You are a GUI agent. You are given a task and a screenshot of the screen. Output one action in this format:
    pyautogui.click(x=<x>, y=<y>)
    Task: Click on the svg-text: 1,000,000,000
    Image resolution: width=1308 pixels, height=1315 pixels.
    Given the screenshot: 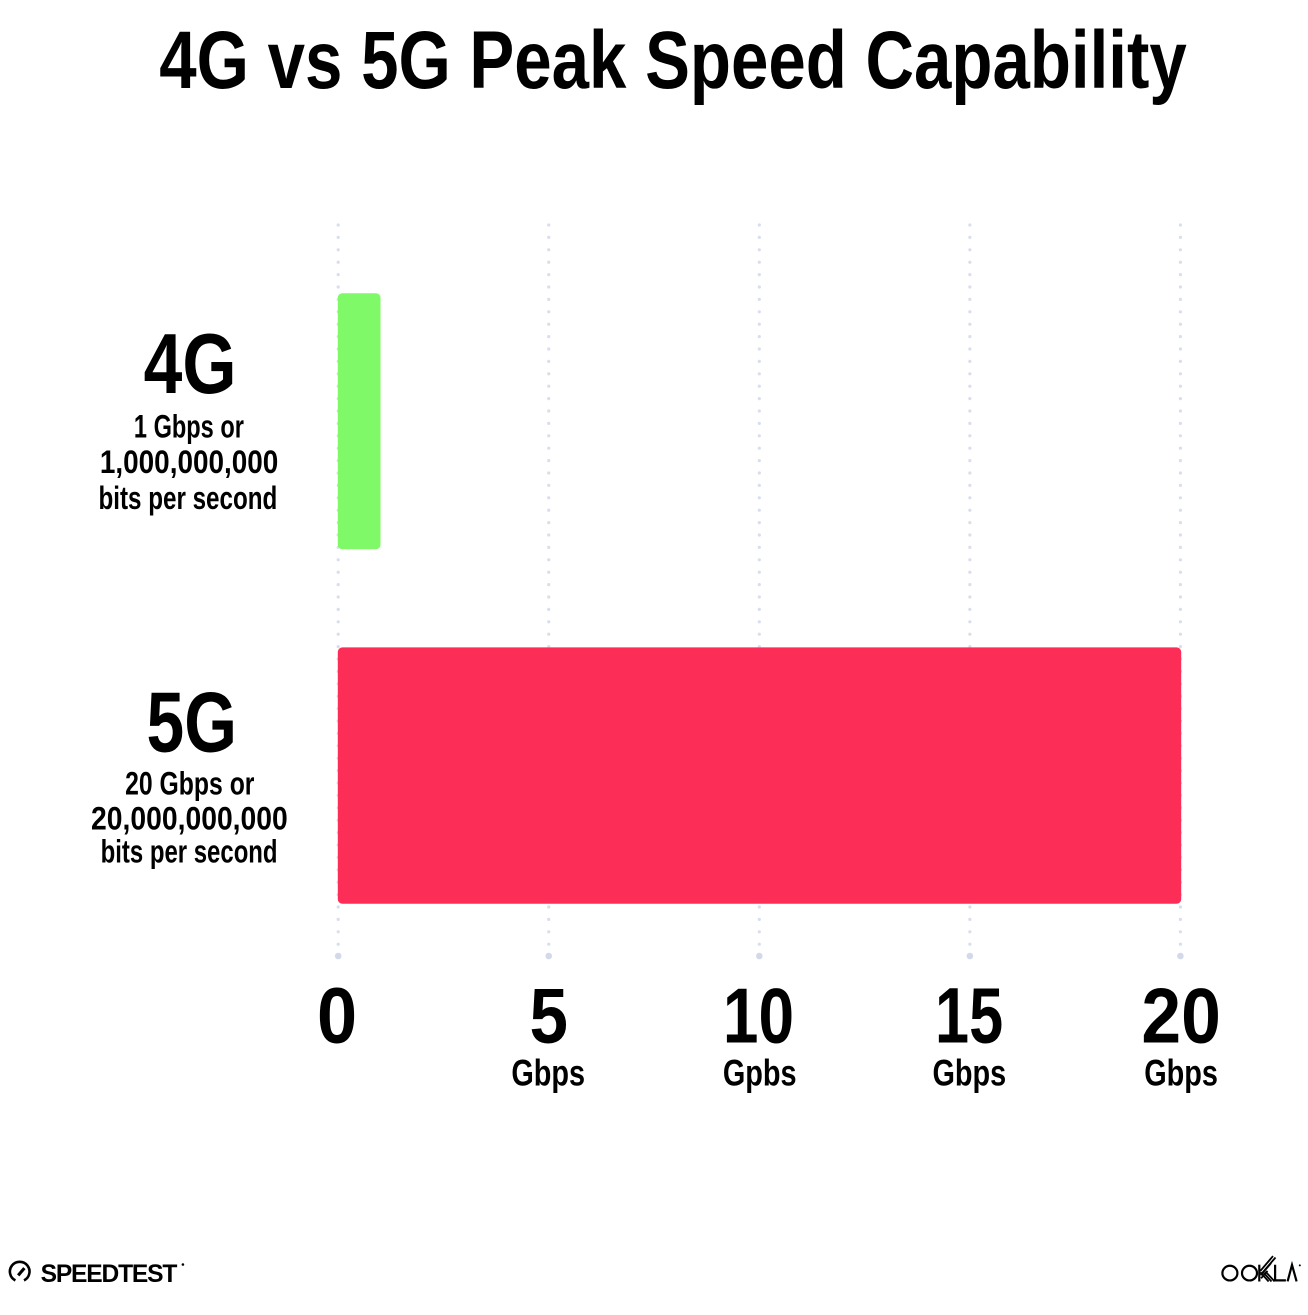 What is the action you would take?
    pyautogui.click(x=189, y=462)
    